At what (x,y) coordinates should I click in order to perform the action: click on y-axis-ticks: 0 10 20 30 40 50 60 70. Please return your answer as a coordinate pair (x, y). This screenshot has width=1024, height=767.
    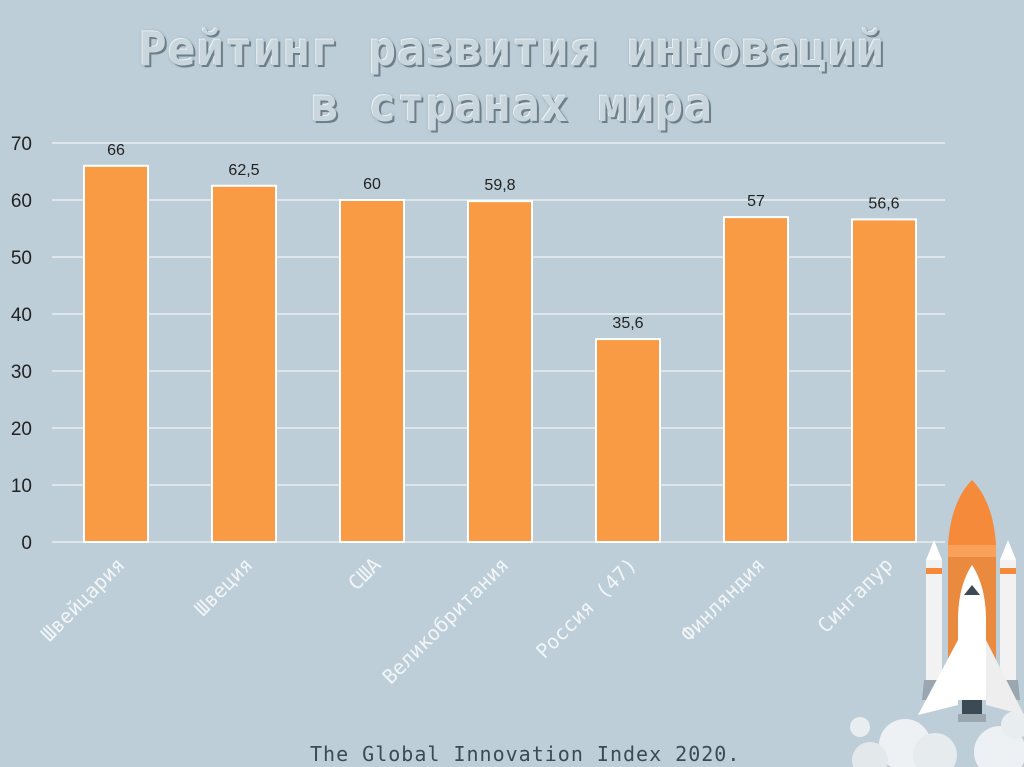
    Looking at the image, I should click on (21, 344).